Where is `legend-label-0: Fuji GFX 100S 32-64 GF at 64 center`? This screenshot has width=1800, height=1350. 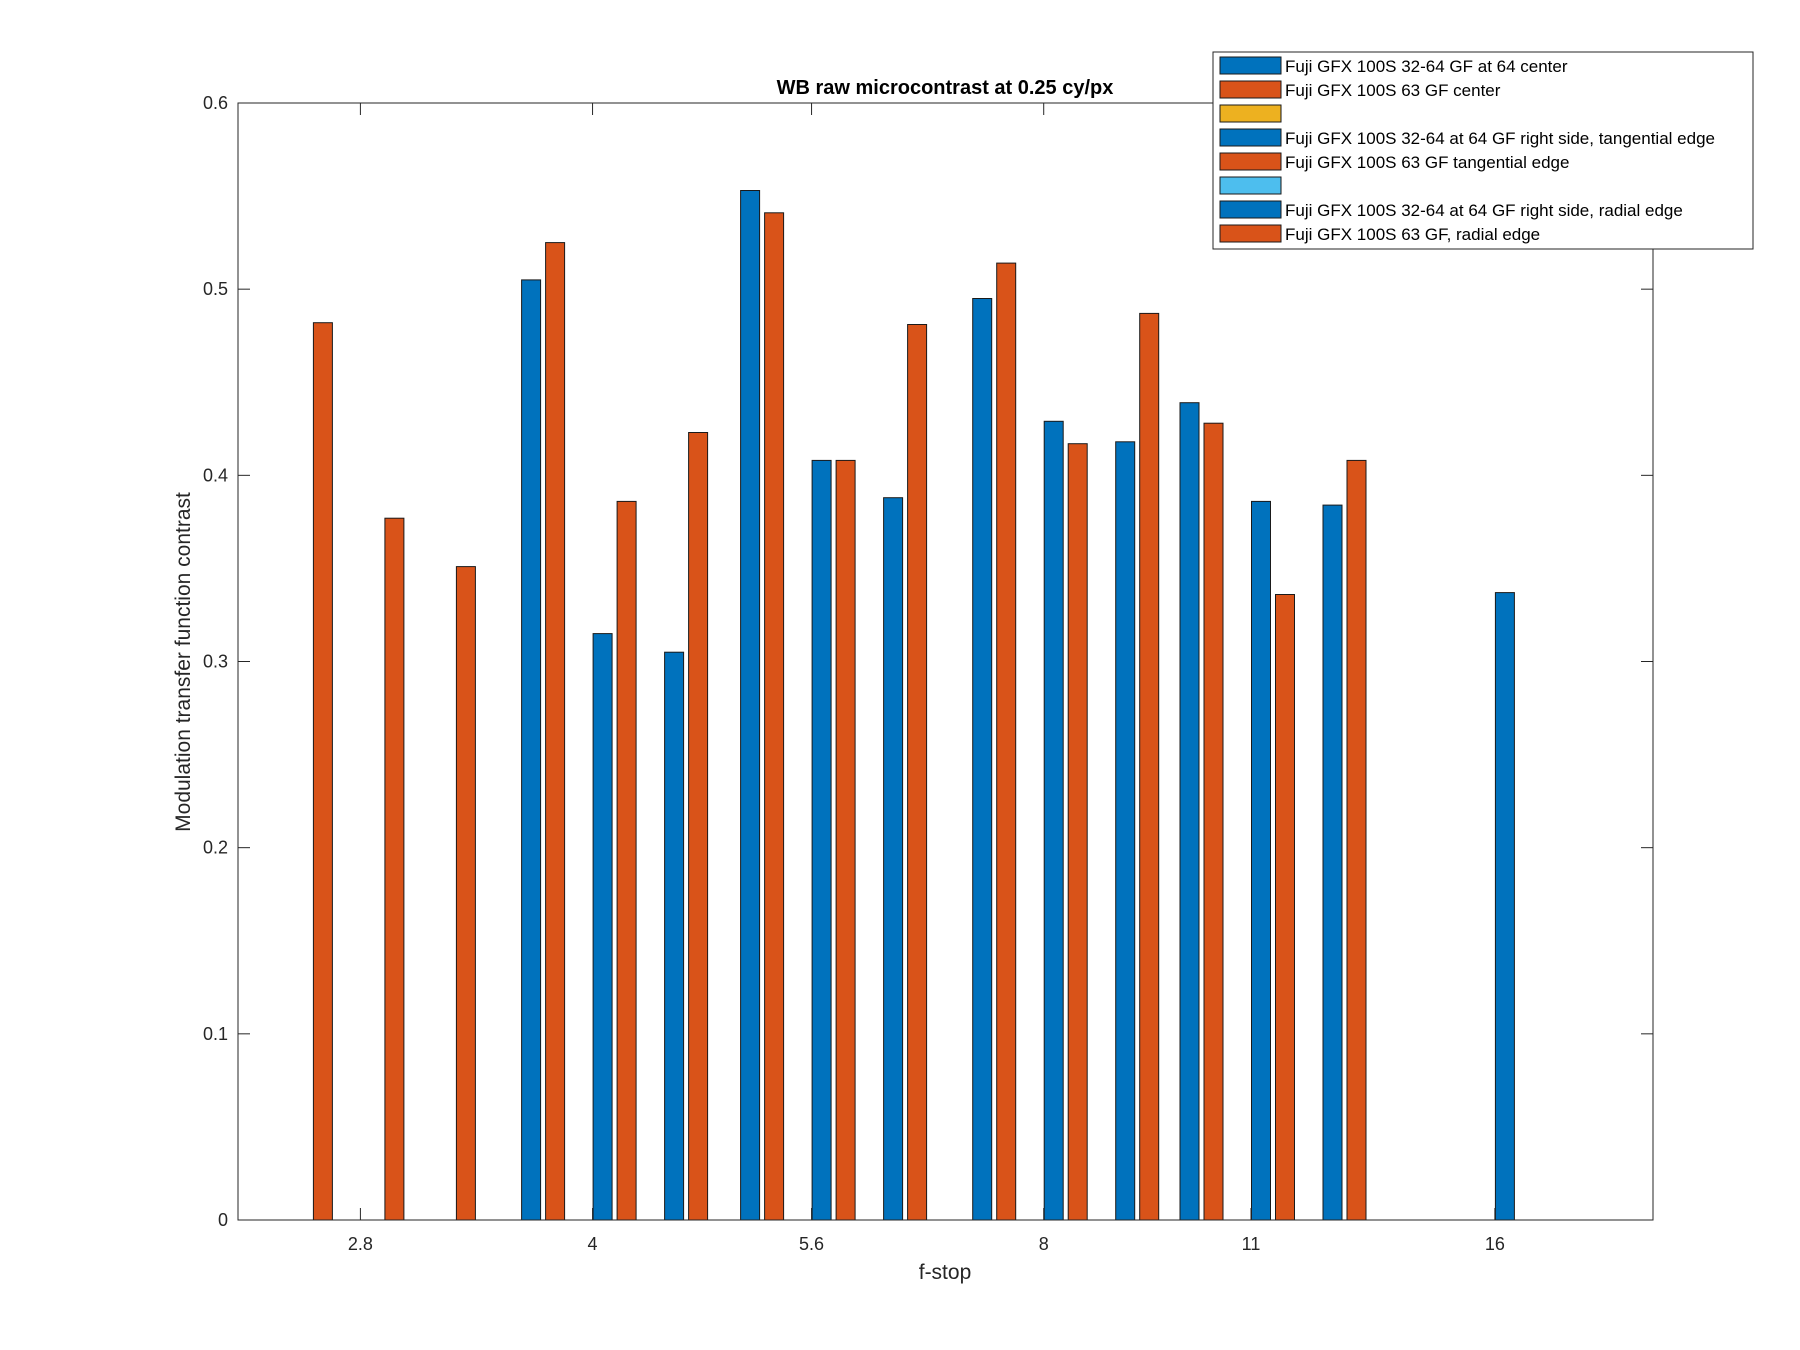 legend-label-0: Fuji GFX 100S 32-64 GF at 64 center is located at coordinates (1426, 66).